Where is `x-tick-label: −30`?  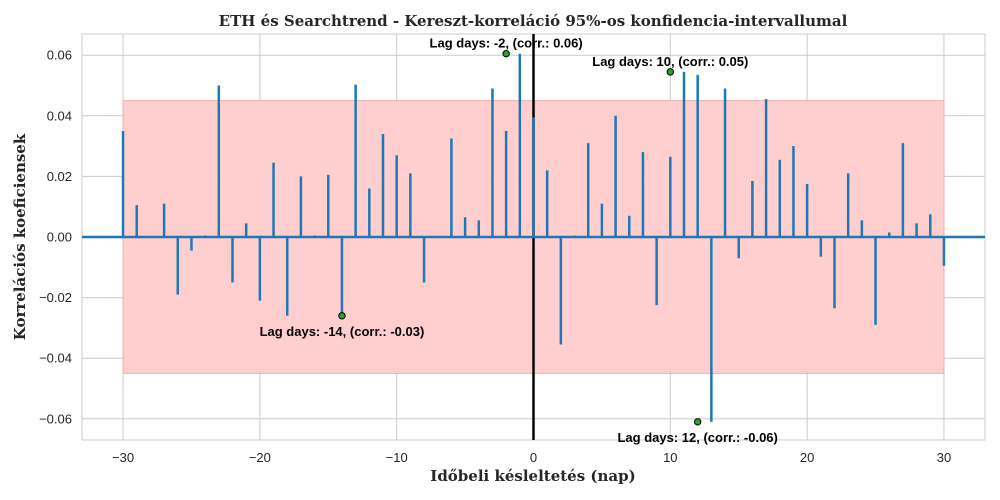
x-tick-label: −30 is located at coordinates (123, 457).